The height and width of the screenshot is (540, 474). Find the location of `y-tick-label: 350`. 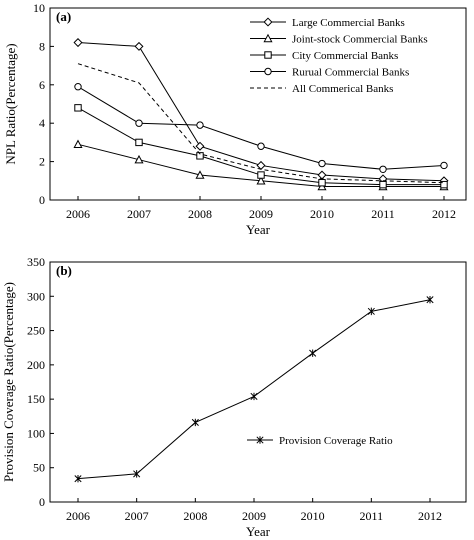

y-tick-label: 350 is located at coordinates (36, 262).